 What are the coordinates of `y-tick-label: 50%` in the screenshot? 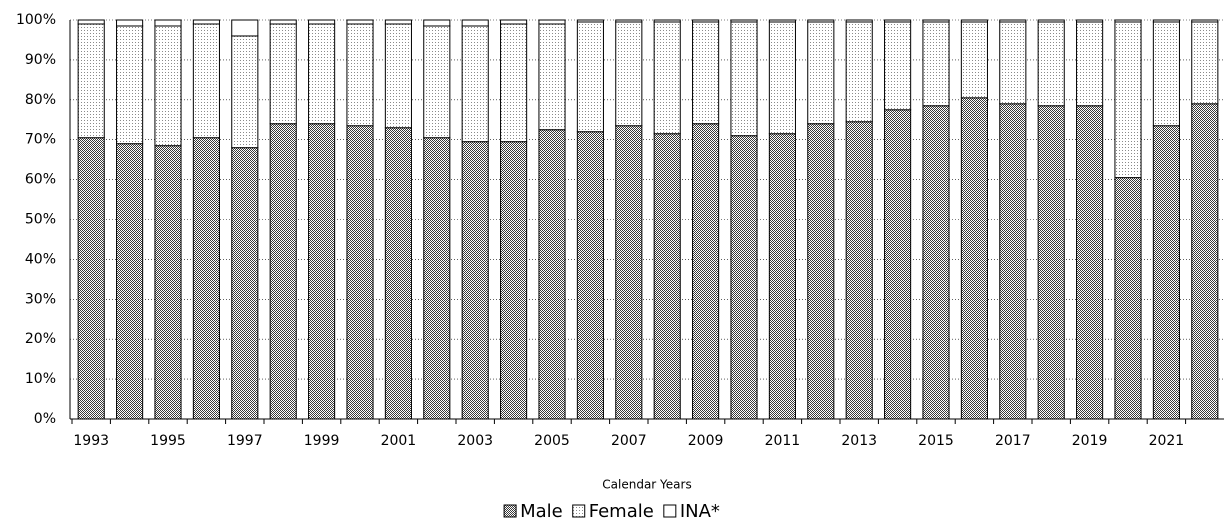 It's located at (40, 220).